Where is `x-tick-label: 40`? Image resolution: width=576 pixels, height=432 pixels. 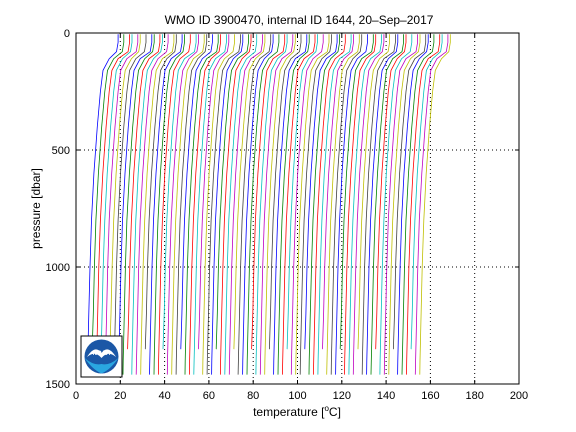
x-tick-label: 40 is located at coordinates (164, 396).